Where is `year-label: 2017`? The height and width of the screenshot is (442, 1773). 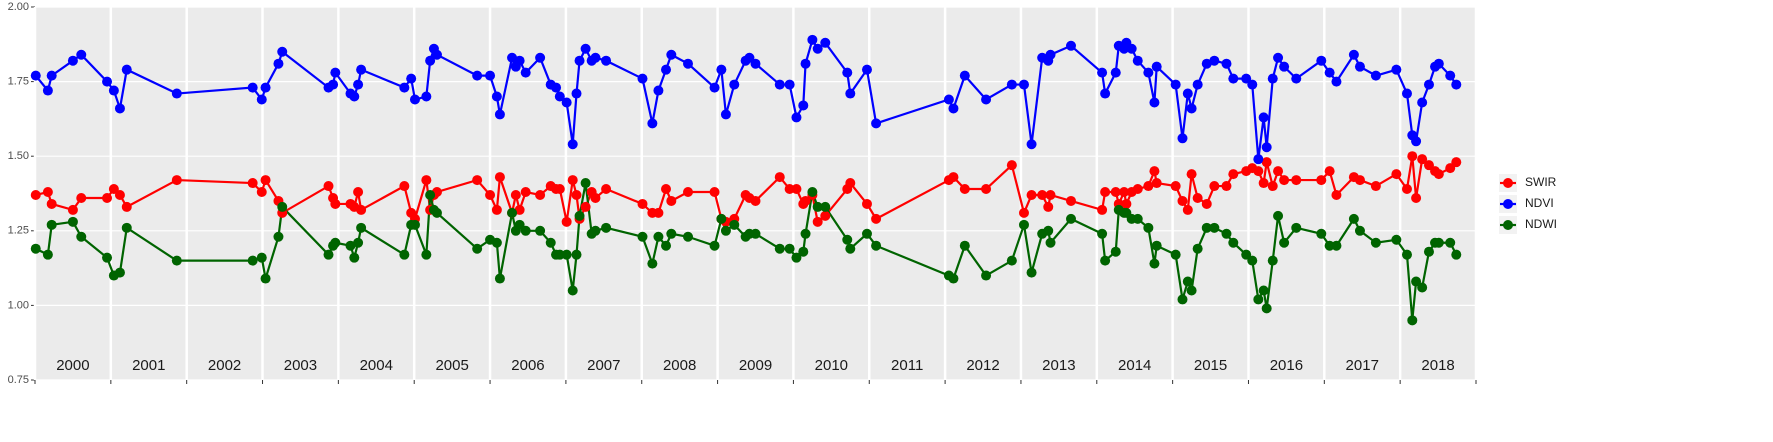 year-label: 2017 is located at coordinates (1362, 365).